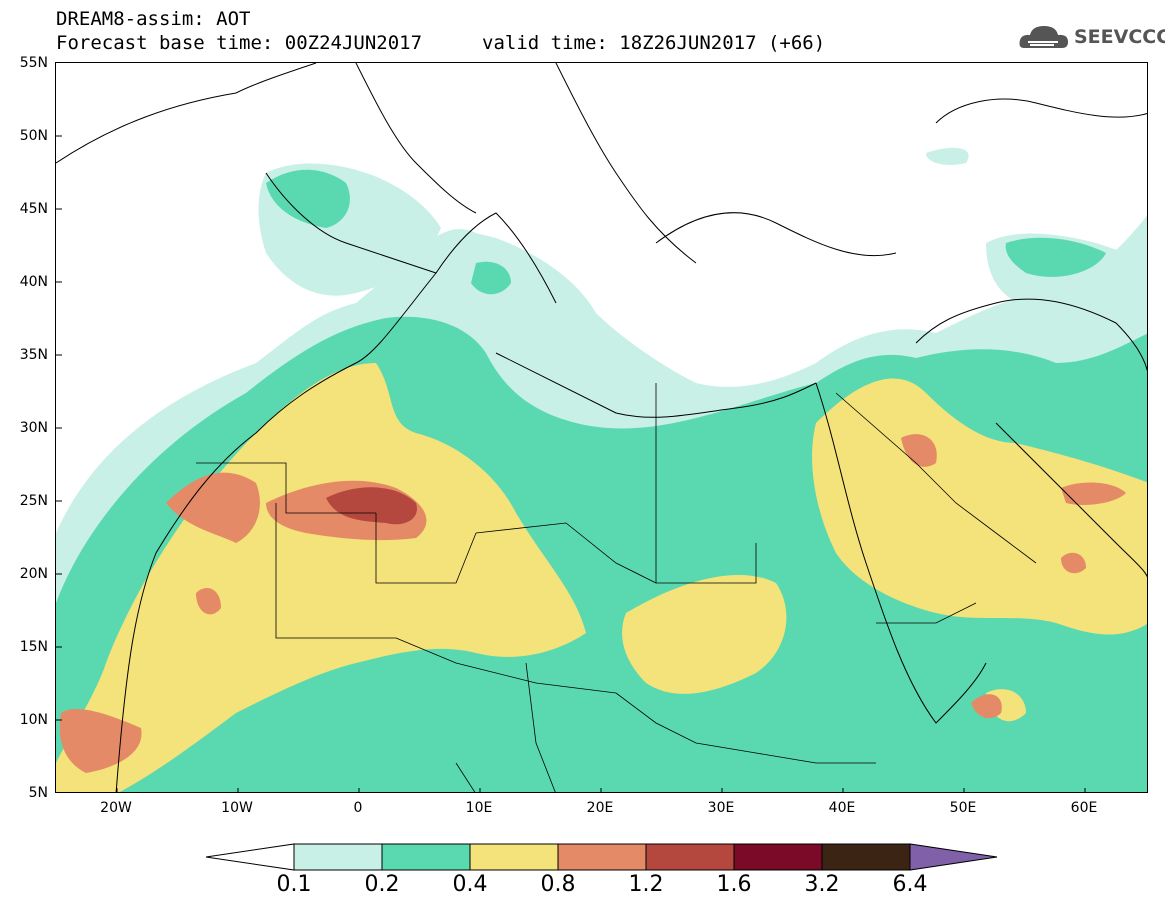  Describe the element at coordinates (963, 808) in the screenshot. I see `lon-label-50e: 50E` at that location.